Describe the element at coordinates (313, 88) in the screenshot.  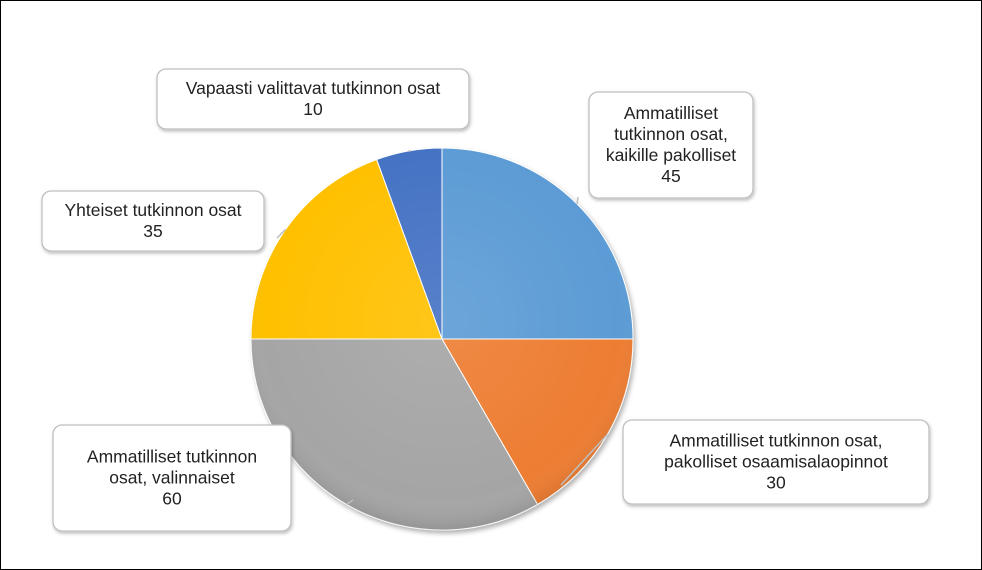
I see `slice-label-5-line-1: Vapaasti valittavat tutkinnon osat` at that location.